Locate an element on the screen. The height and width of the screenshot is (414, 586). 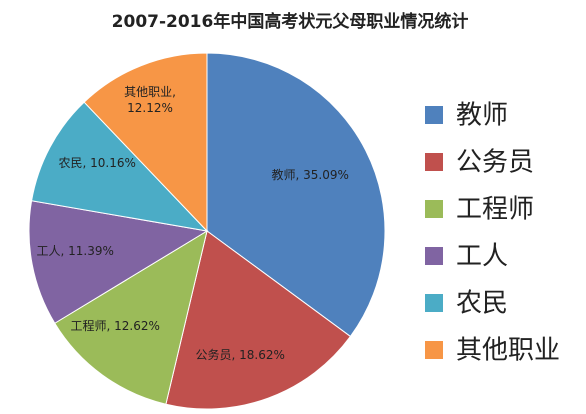
data-label: 其他职业, 12.12% is located at coordinates (150, 100).